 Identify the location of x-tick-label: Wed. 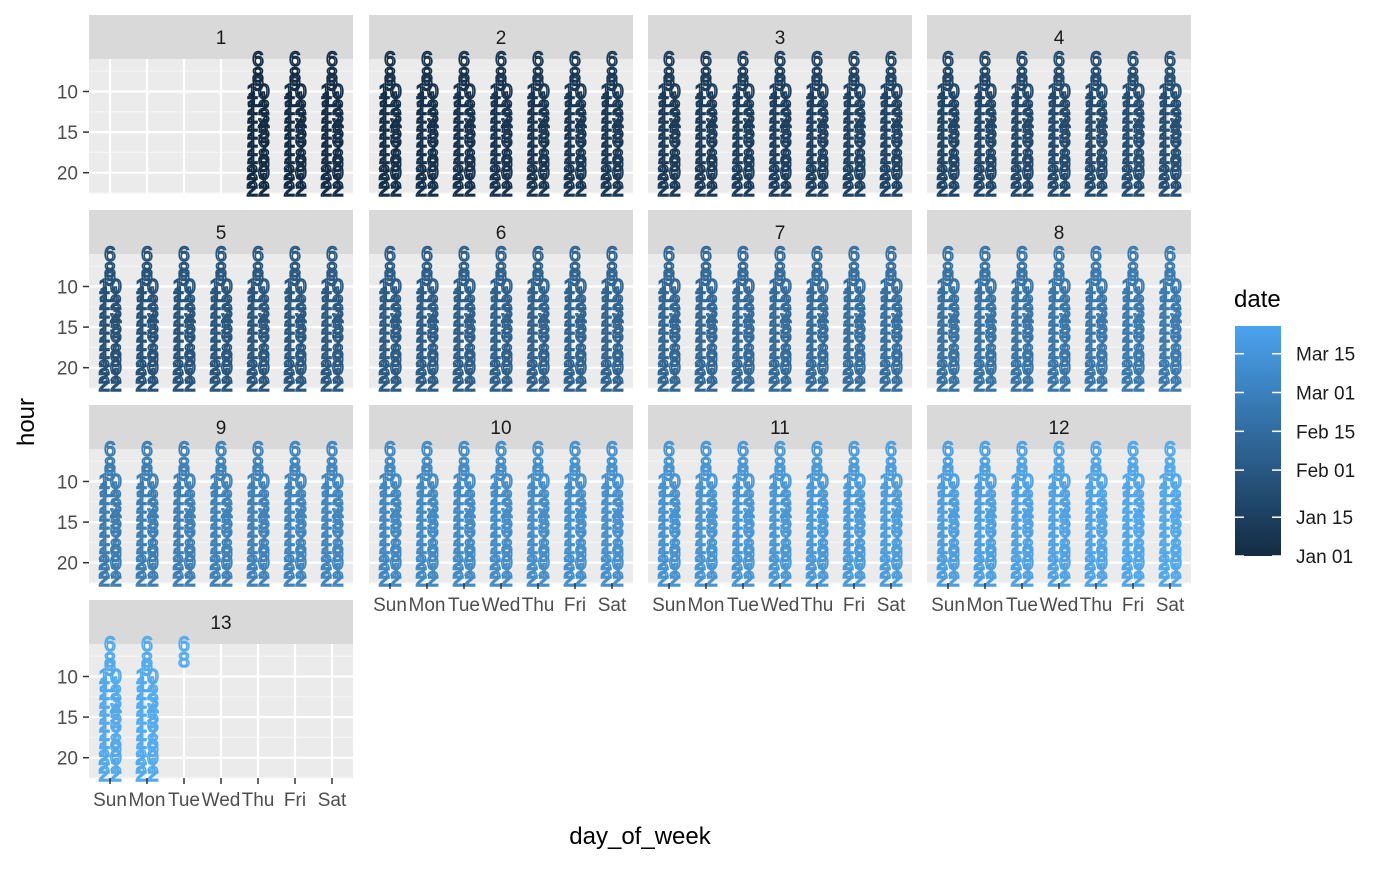
(780, 605).